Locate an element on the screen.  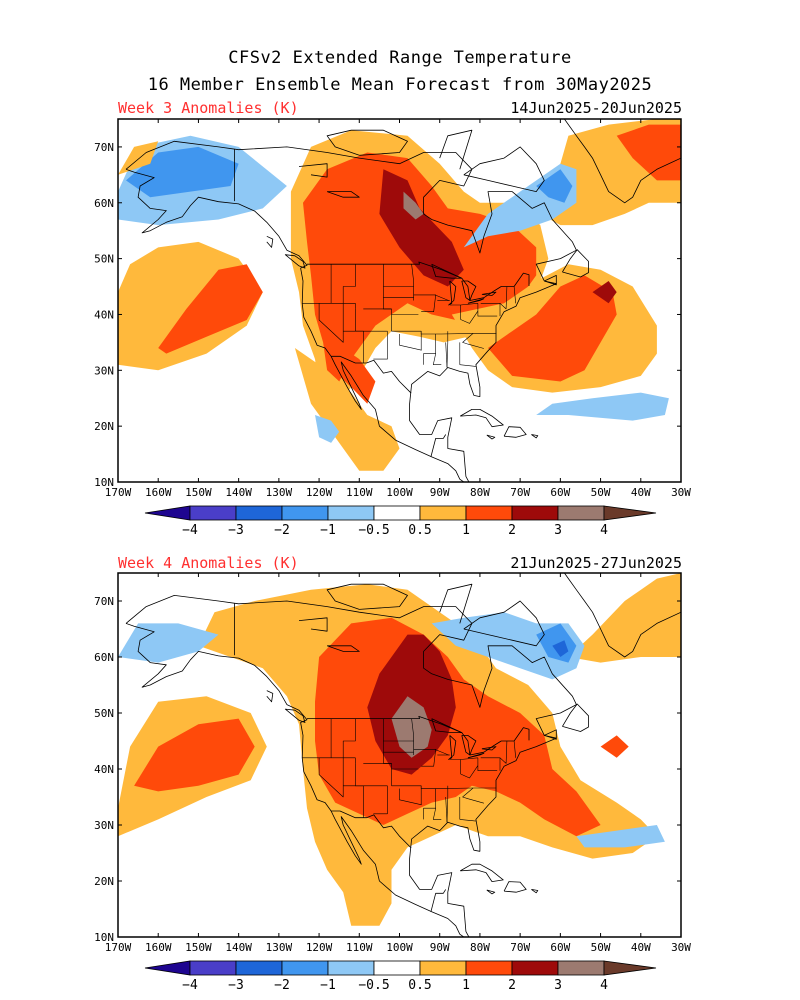
panel2-date-range: 21Jun2025-27Jun2025 is located at coordinates (596, 563).